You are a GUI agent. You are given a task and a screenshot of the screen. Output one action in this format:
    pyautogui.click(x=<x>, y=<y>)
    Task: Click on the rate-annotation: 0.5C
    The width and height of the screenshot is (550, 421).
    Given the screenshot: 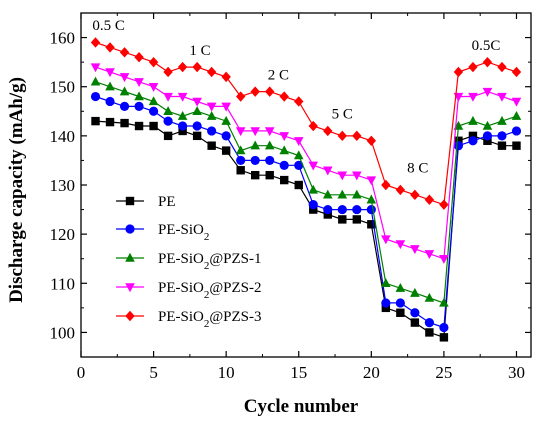 What is the action you would take?
    pyautogui.click(x=486, y=46)
    